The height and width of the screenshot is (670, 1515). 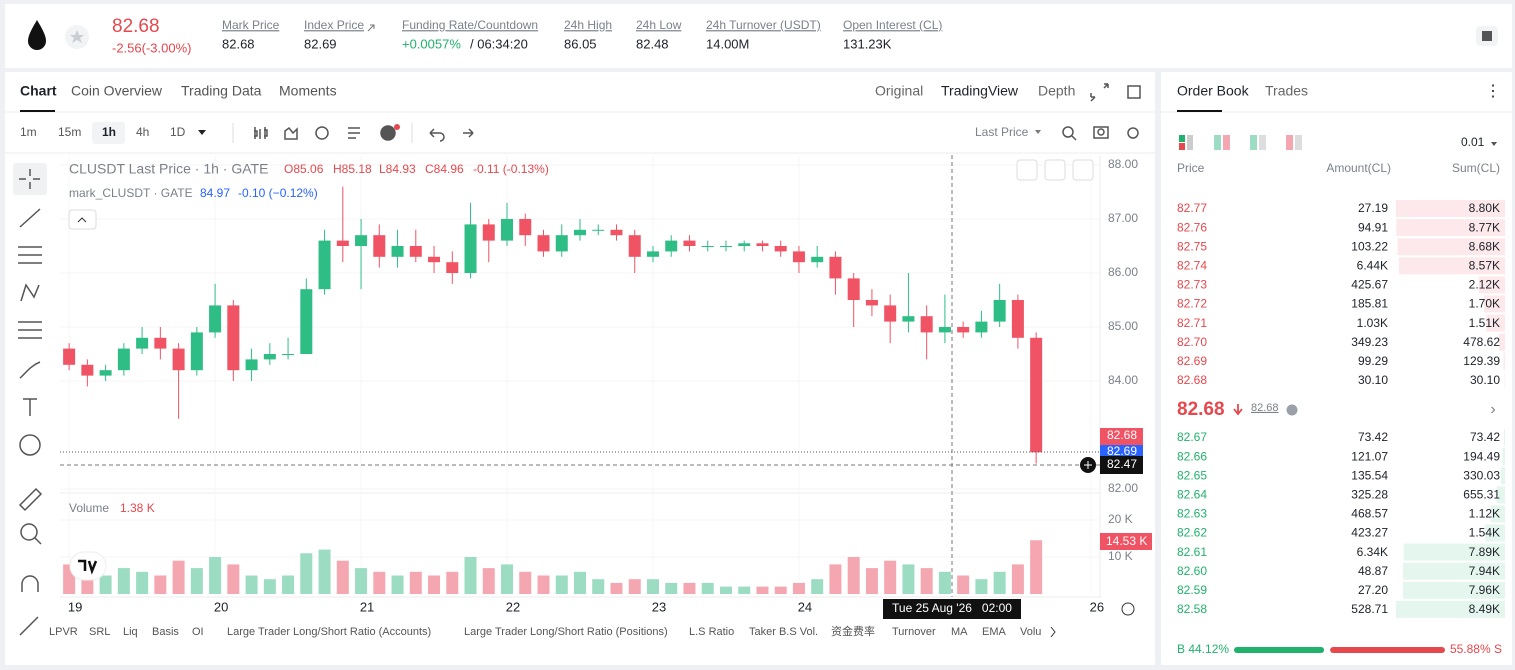 I want to click on legend-value: L84.93, so click(x=397, y=169).